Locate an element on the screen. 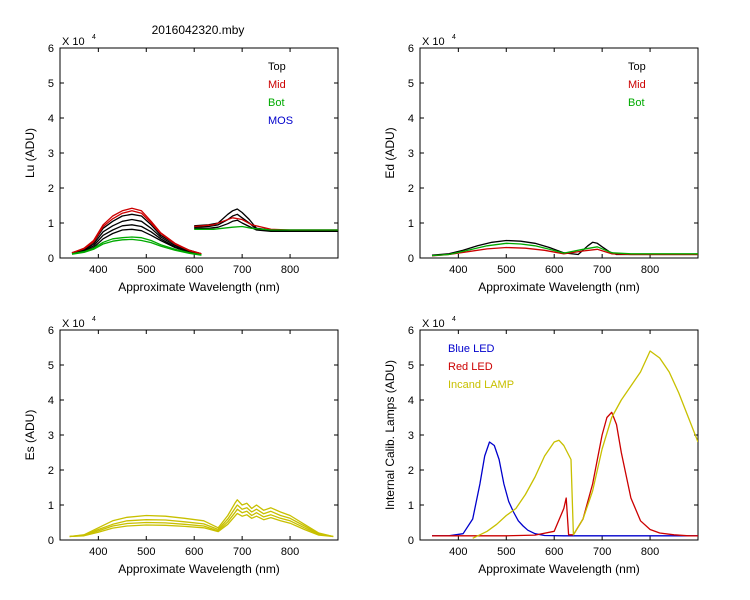 The height and width of the screenshot is (600, 750). series-line-mid-r is located at coordinates (266, 224).